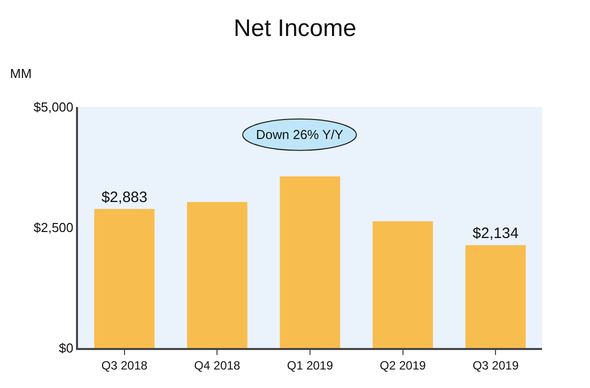  Describe the element at coordinates (124, 365) in the screenshot. I see `x-tick-label: Q3 2018` at that location.